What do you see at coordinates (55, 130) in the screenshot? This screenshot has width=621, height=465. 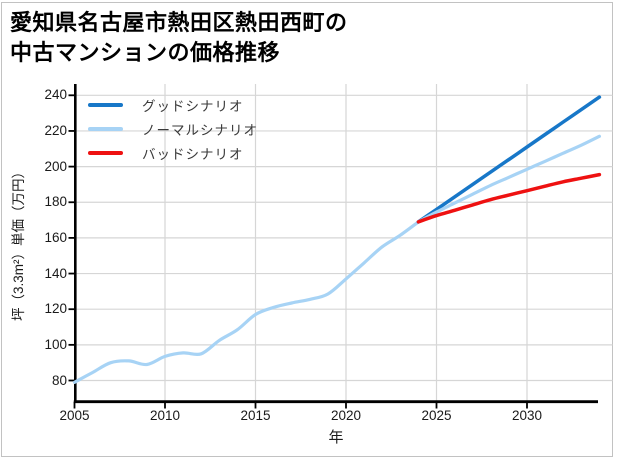 I see `y-tick-label: 220` at bounding box center [55, 130].